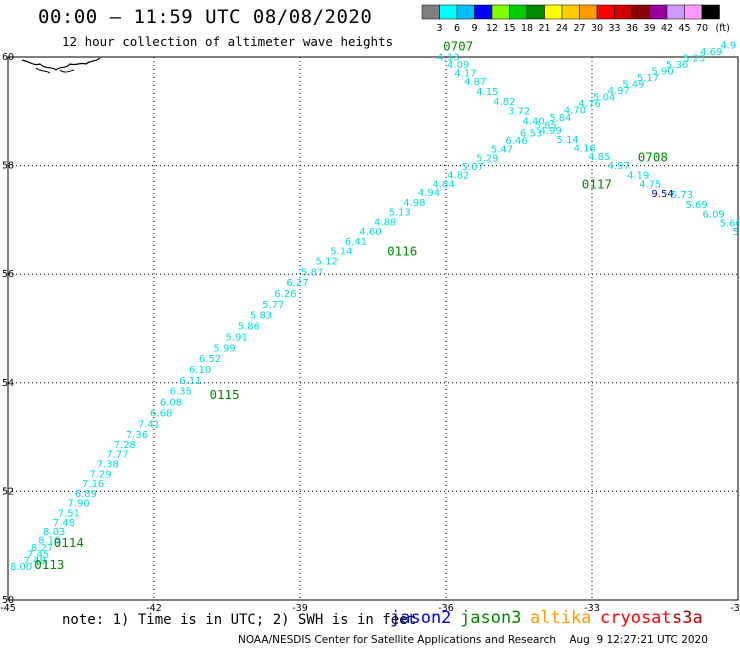 This screenshot has width=740, height=650. Describe the element at coordinates (519, 112) in the screenshot. I see `swh-value: 3.72` at that location.